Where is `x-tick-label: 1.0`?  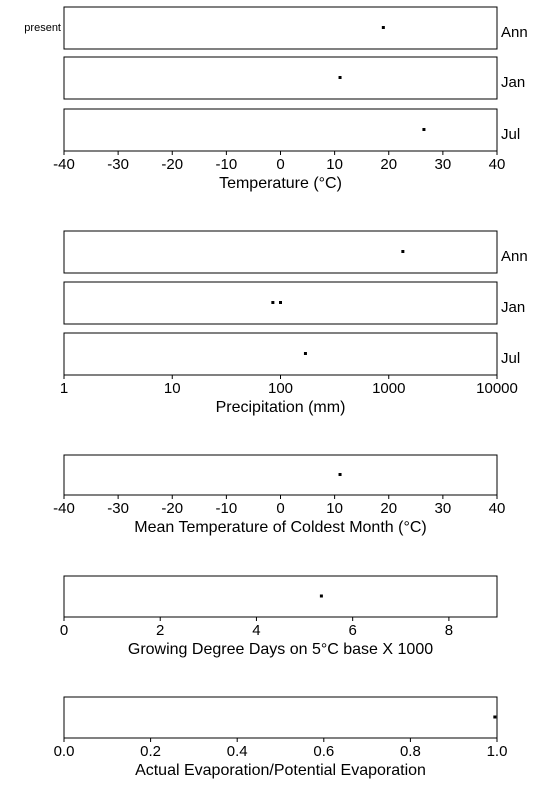
x-tick-label: 1.0 is located at coordinates (497, 751).